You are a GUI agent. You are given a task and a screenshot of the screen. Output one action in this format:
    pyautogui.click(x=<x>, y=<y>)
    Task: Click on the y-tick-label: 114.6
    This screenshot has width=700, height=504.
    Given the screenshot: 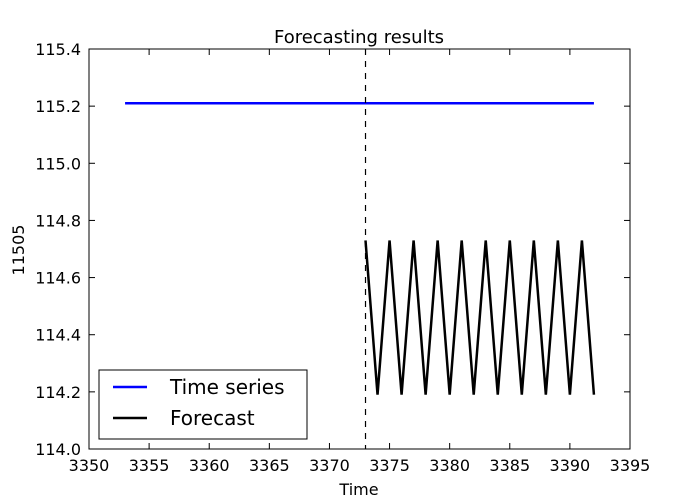 What is the action you would take?
    pyautogui.click(x=58, y=278)
    